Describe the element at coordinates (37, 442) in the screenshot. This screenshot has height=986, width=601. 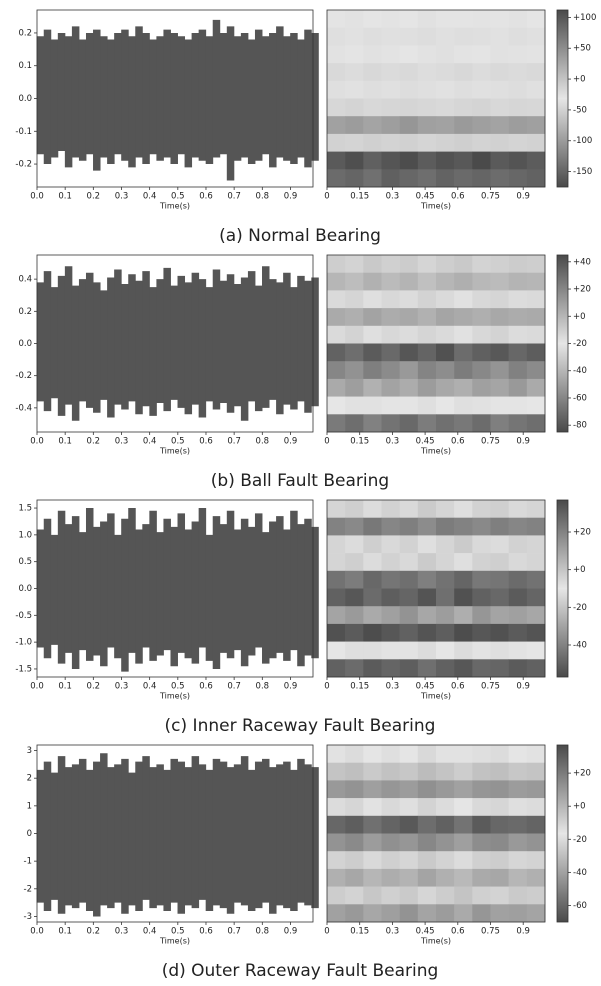
I see `x-tick-label: 0.0` at that location.